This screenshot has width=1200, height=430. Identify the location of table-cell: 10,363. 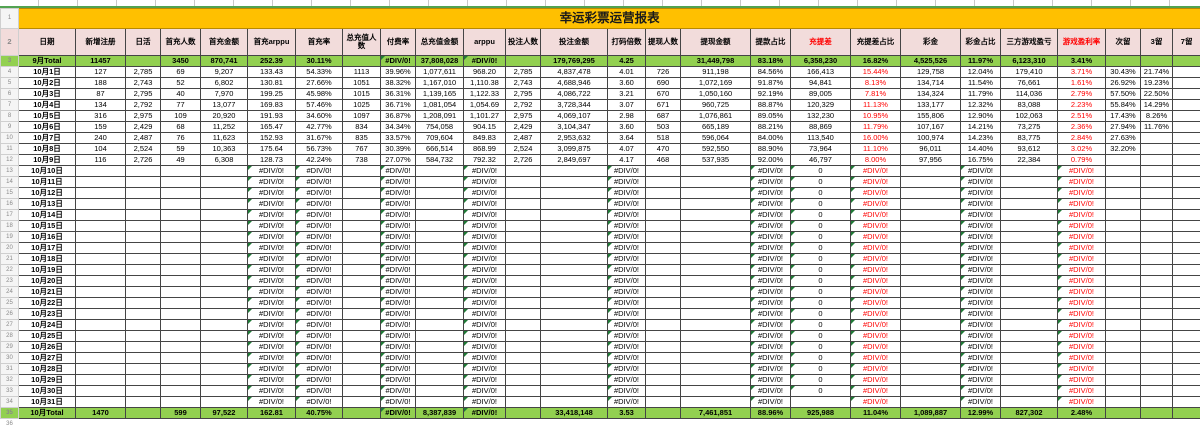
(224, 149).